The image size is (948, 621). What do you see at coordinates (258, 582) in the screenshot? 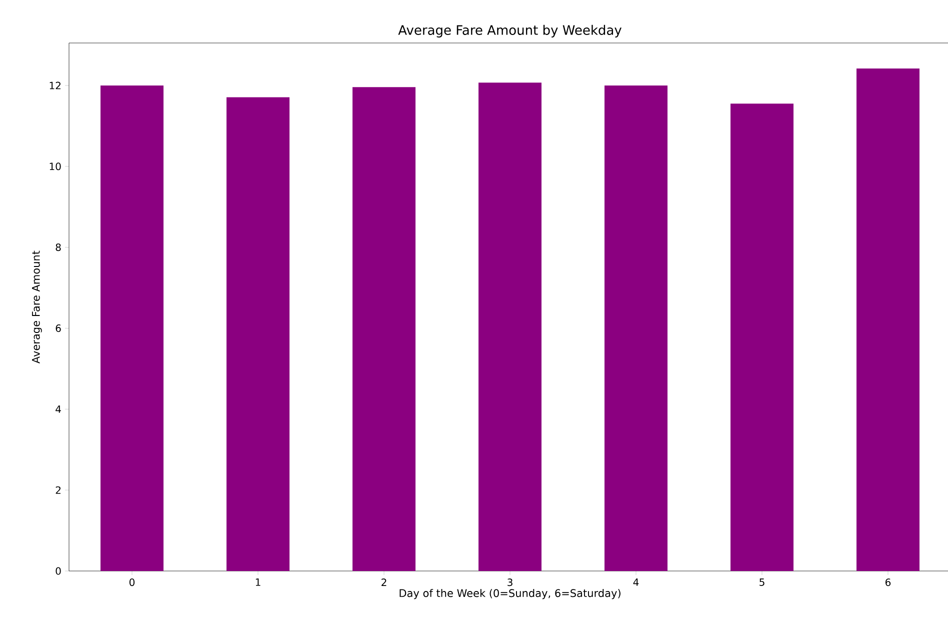
I see `x-tick-label: 1` at bounding box center [258, 582].